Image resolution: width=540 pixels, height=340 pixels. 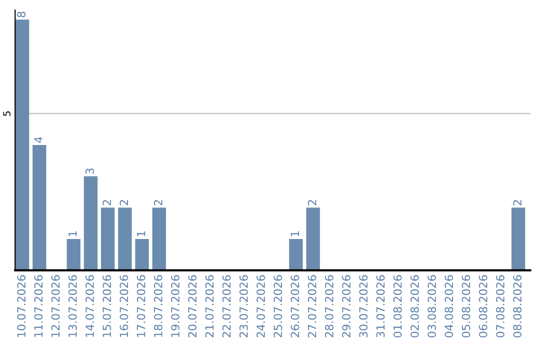 I want to click on x-tick-label: 25.07.2026, so click(x=278, y=306).